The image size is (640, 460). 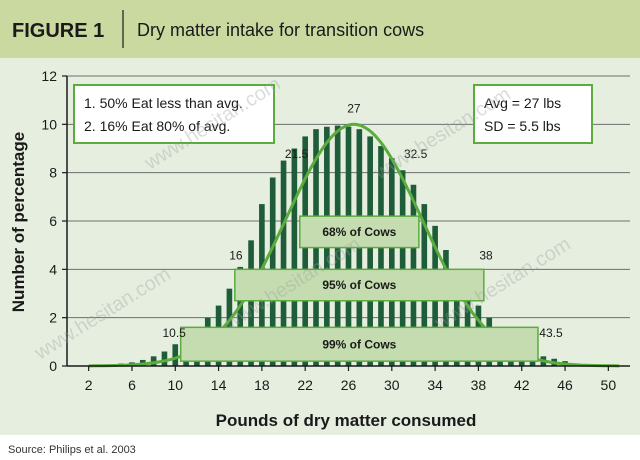 I want to click on x-tick-label: 42, so click(x=522, y=385).